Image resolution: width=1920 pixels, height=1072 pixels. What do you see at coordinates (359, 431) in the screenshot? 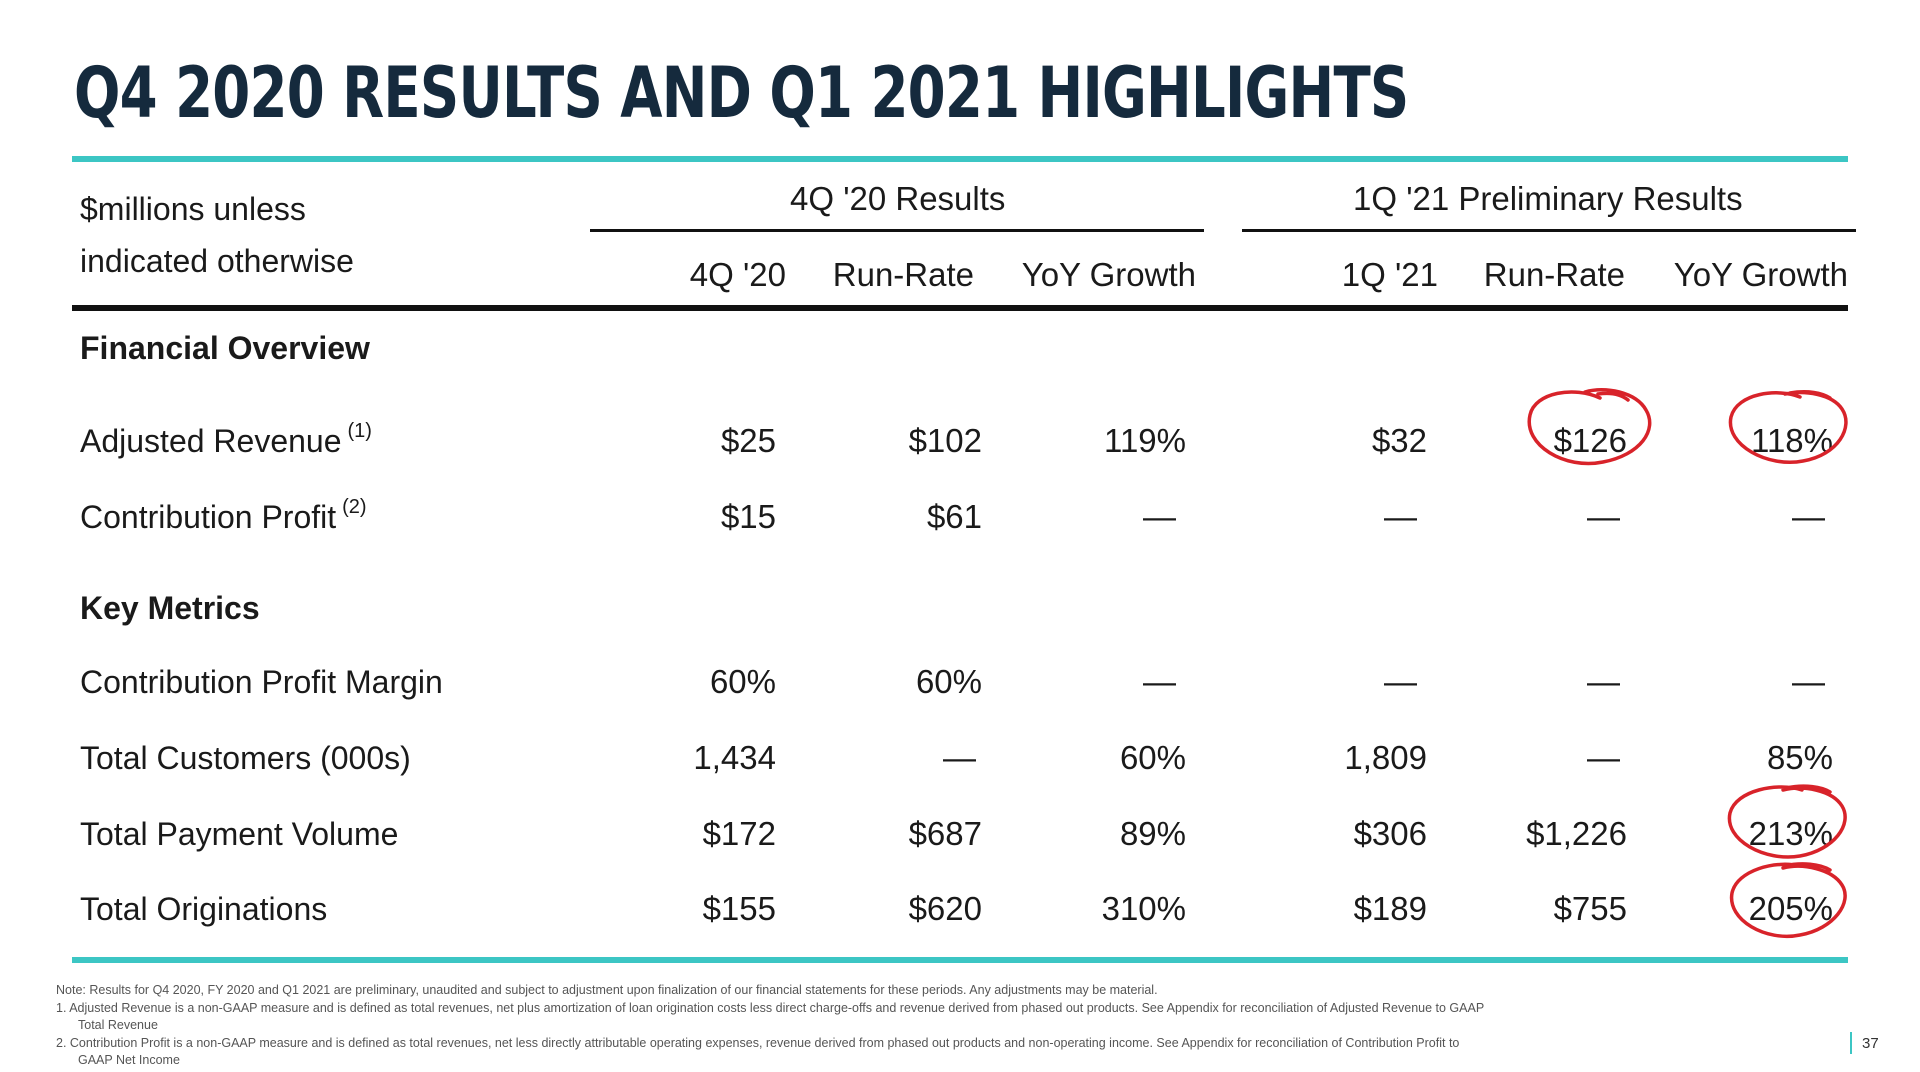
I see `footnote-ref-1: (1)` at bounding box center [359, 431].